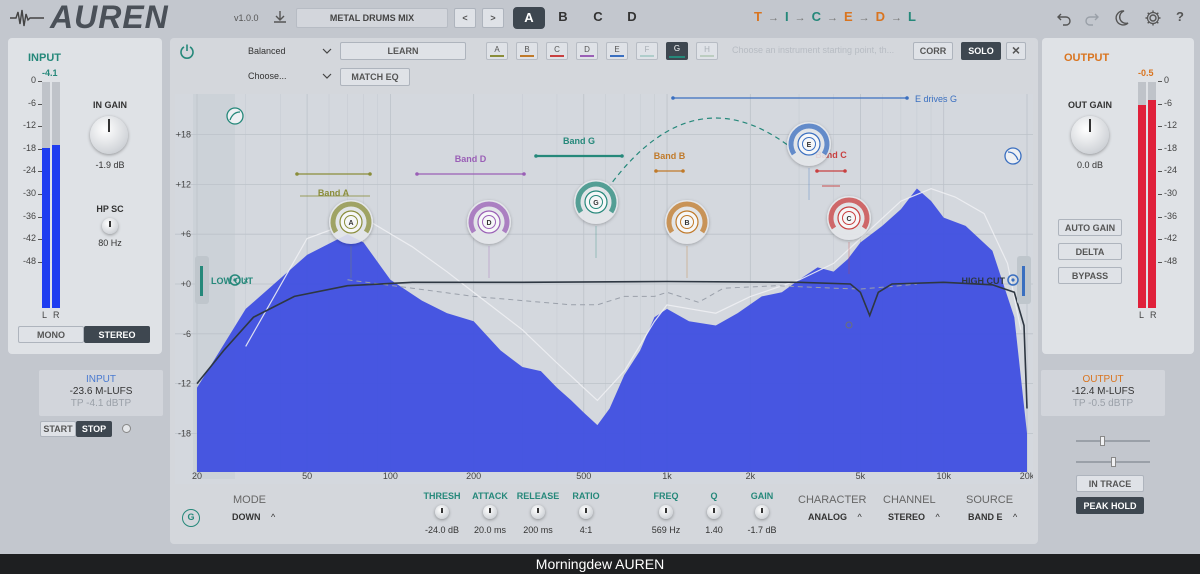 This screenshot has width=1200, height=574. I want to click on chain-arrow-icon: →, so click(773, 18).